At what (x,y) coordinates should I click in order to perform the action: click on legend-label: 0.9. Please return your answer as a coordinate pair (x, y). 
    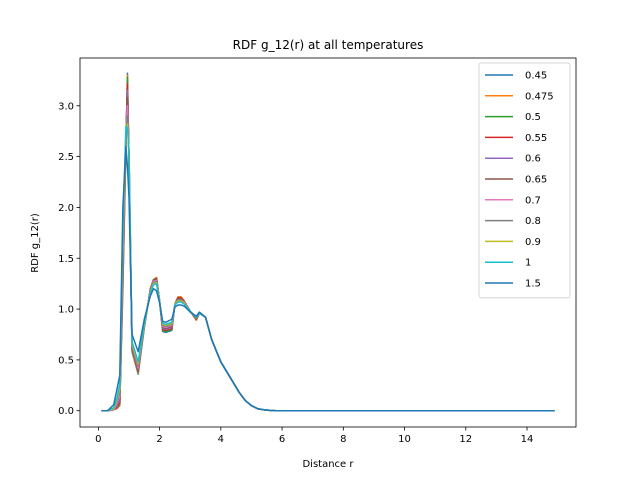
    Looking at the image, I should click on (533, 242).